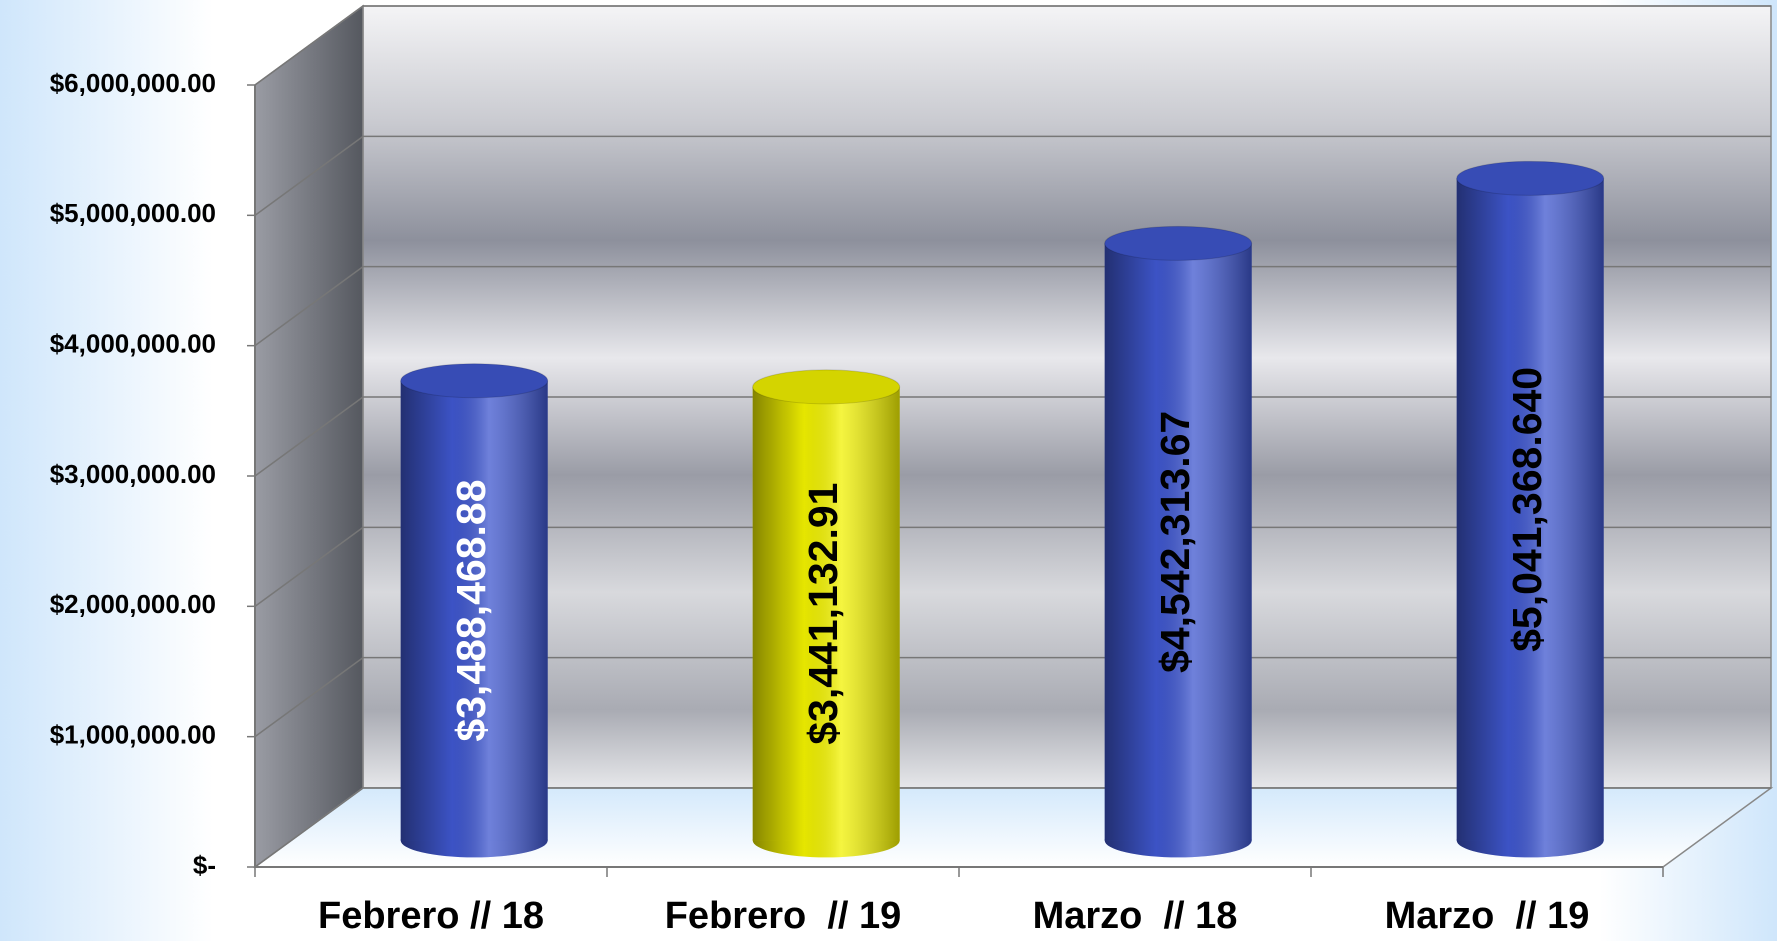  Describe the element at coordinates (783, 916) in the screenshot. I see `x-tick-label: Febrero // 19` at that location.